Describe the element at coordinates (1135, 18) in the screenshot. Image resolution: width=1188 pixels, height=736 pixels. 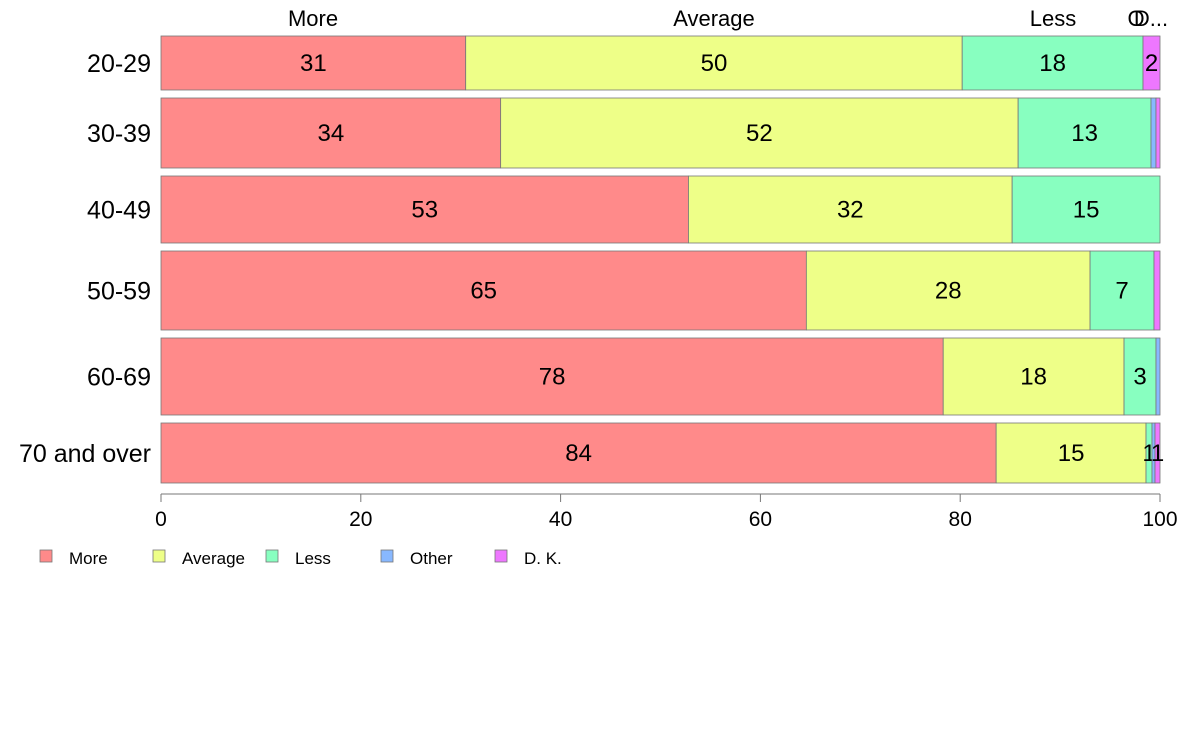
I see `top-segment-label: O` at that location.